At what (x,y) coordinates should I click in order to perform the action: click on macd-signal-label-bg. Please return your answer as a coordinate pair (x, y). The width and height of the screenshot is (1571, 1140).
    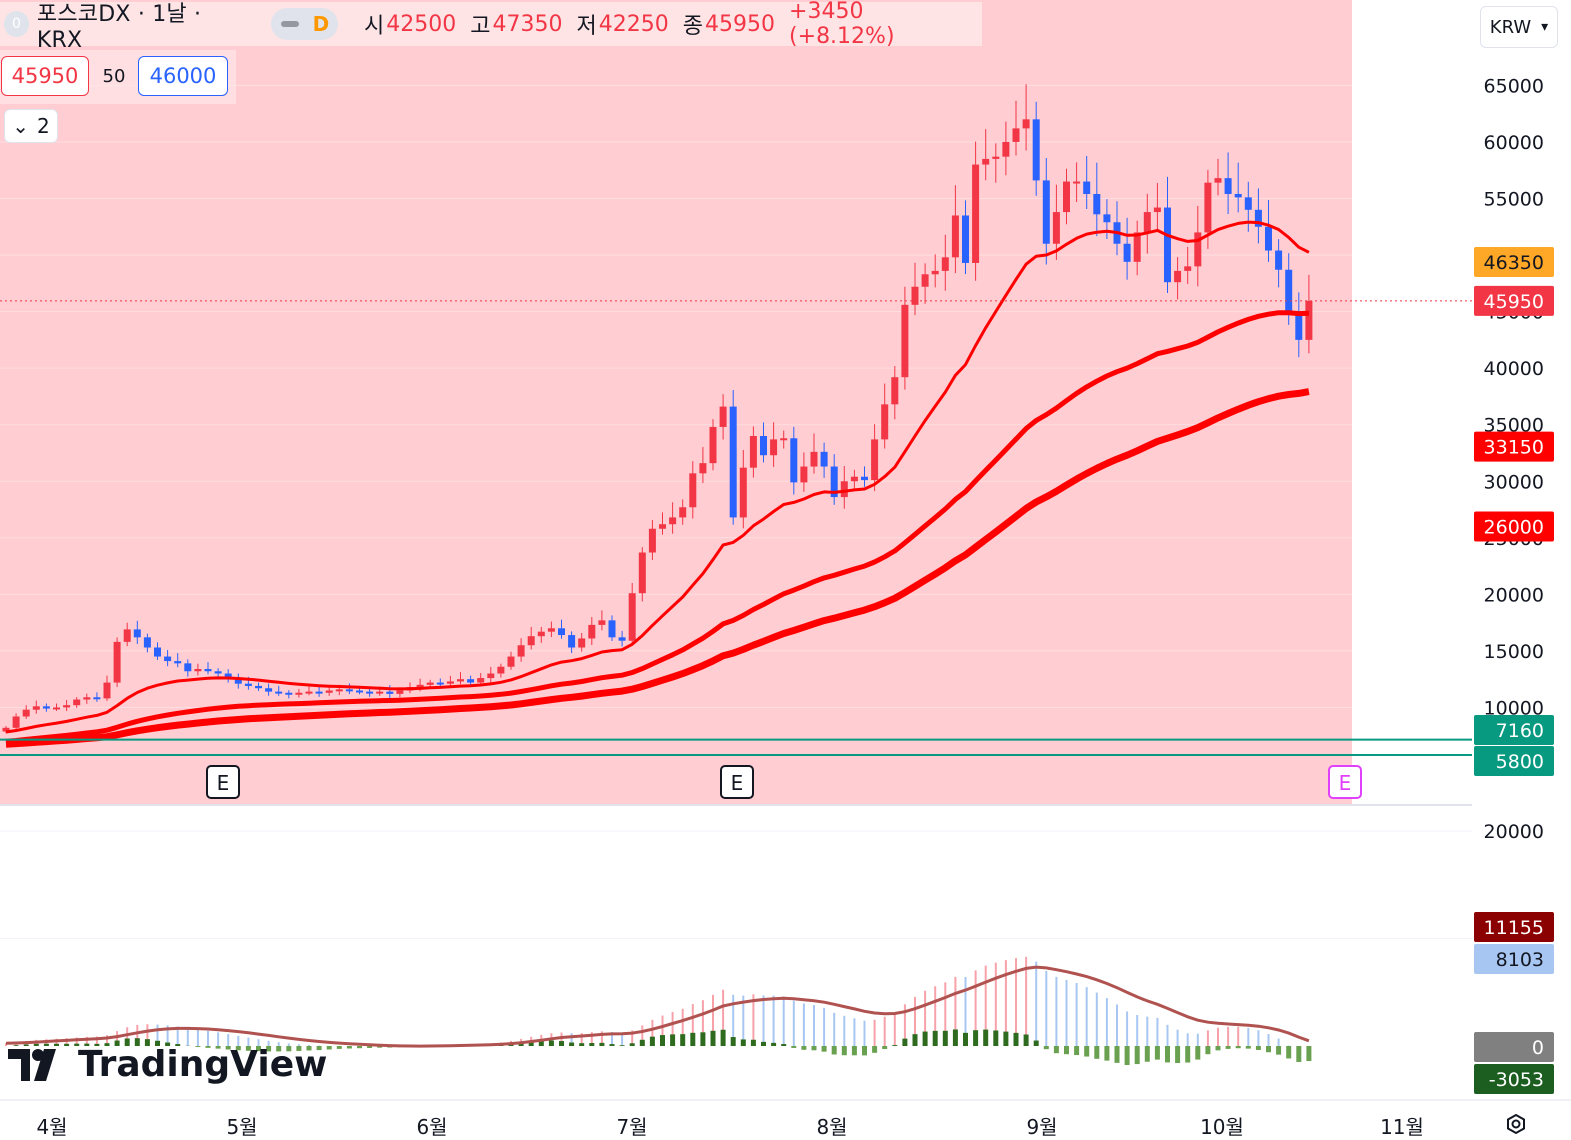
    Looking at the image, I should click on (1514, 927).